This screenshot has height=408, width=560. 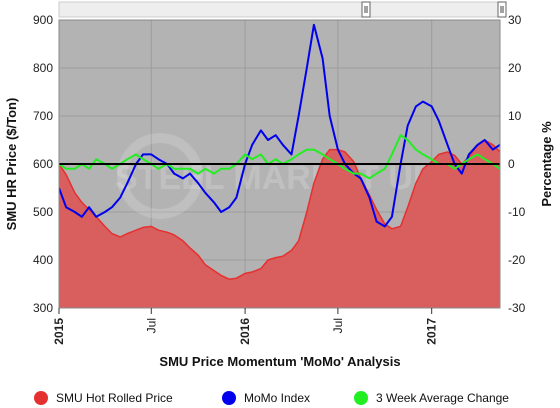 I want to click on line-3-week-average-change, so click(x=279, y=157).